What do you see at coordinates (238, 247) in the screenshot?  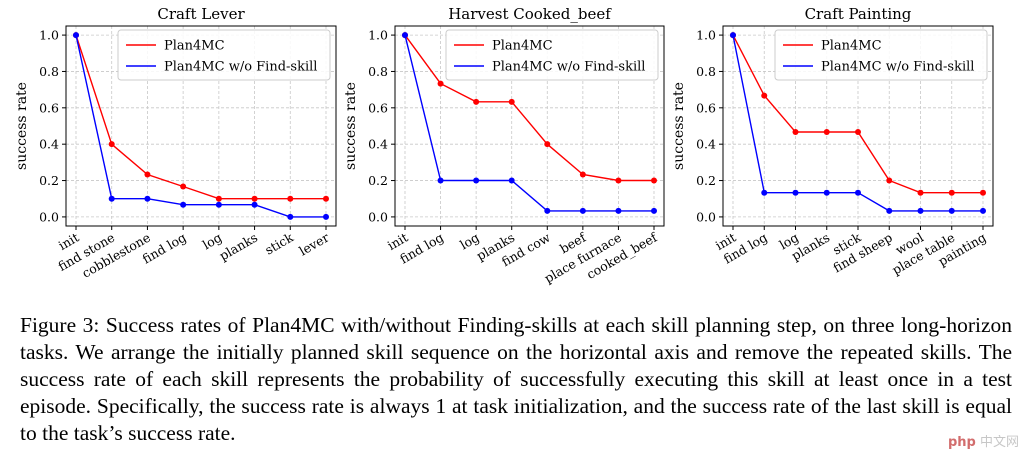 I see `x-tick-label: planks` at bounding box center [238, 247].